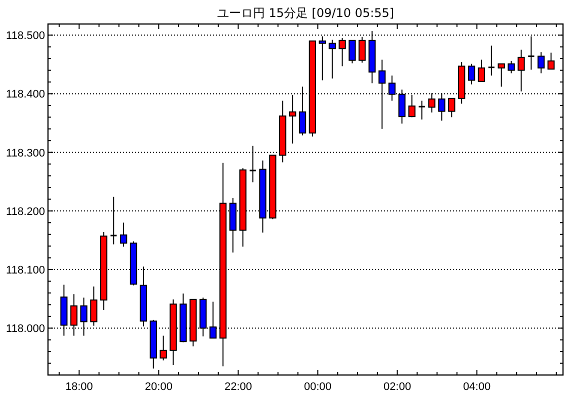 The height and width of the screenshot is (398, 570). I want to click on chart-title: ユーロ円 15分足 [09/10 05:55], so click(305, 13).